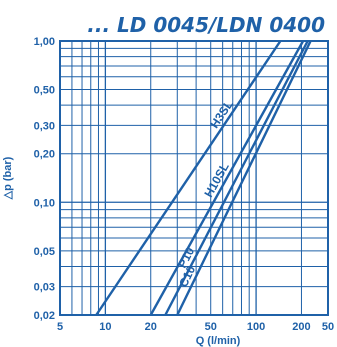 This screenshot has height=347, width=337. Describe the element at coordinates (195, 327) in the screenshot. I see `x-tick-labels: 5 10 20 50 100 200 50` at that location.